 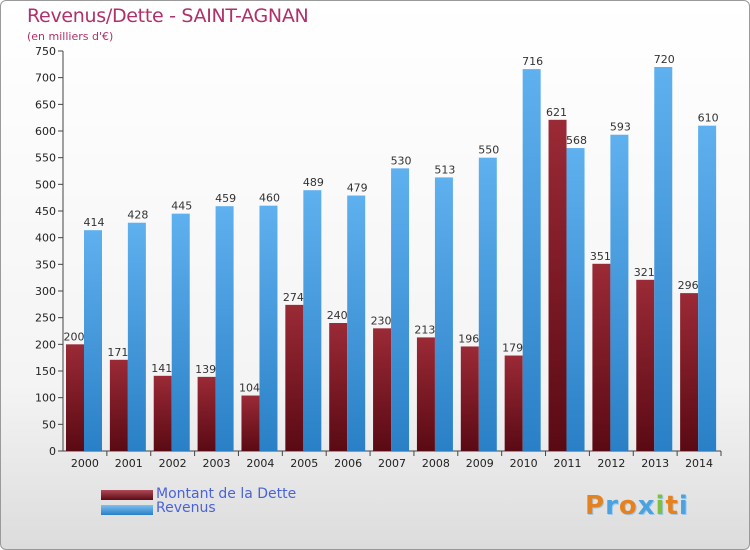 I want to click on y-tick-label: 550, so click(x=45, y=158).